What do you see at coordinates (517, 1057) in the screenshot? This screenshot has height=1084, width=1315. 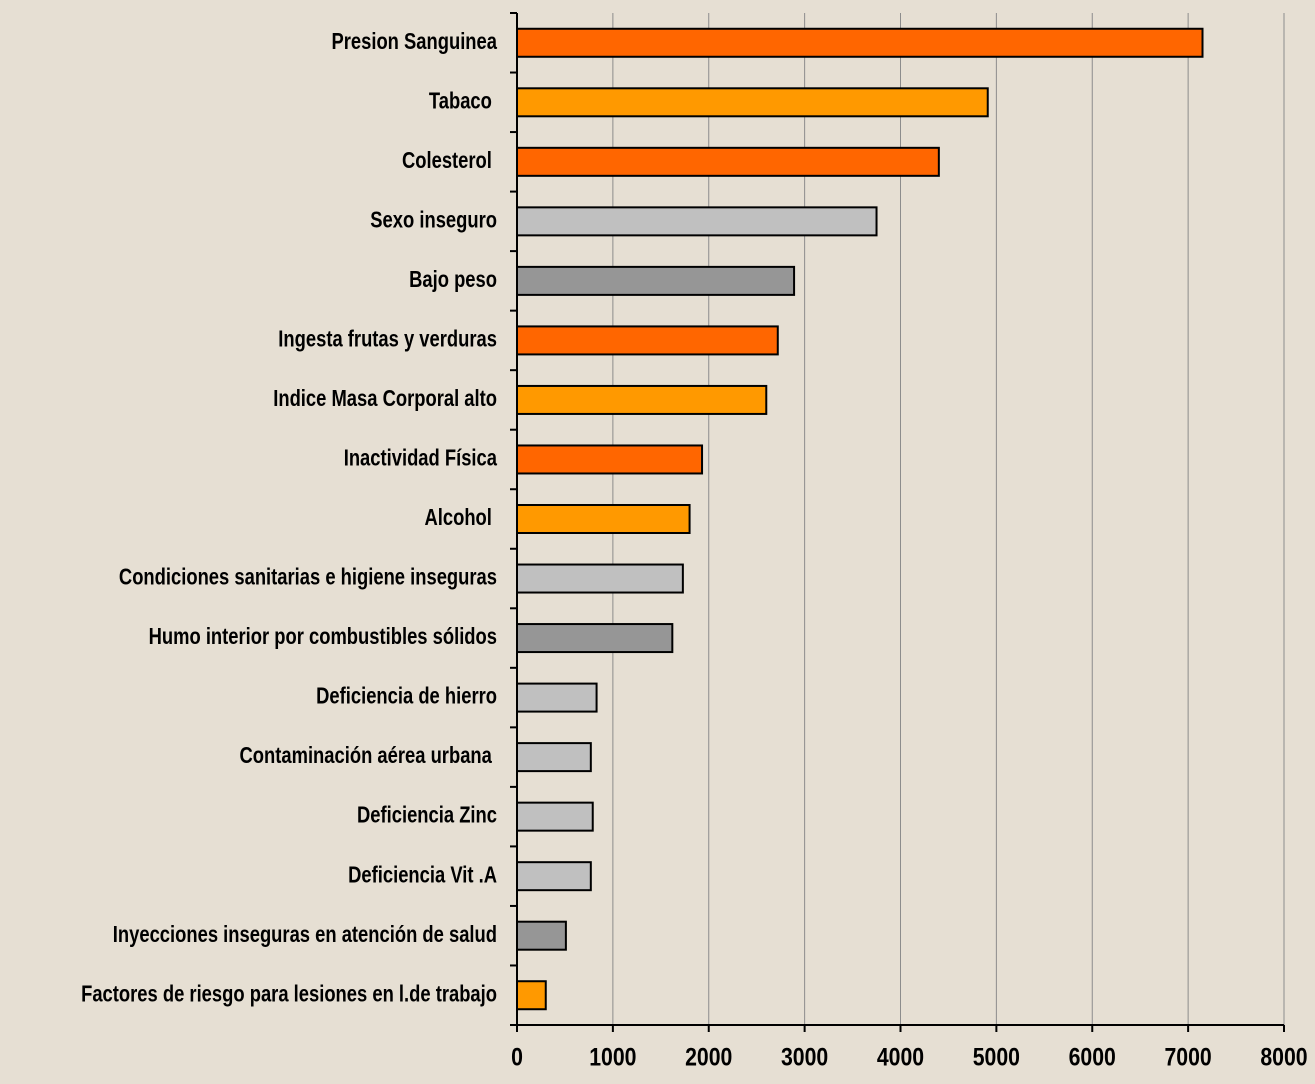 I see `x-tick-label: 0` at bounding box center [517, 1057].